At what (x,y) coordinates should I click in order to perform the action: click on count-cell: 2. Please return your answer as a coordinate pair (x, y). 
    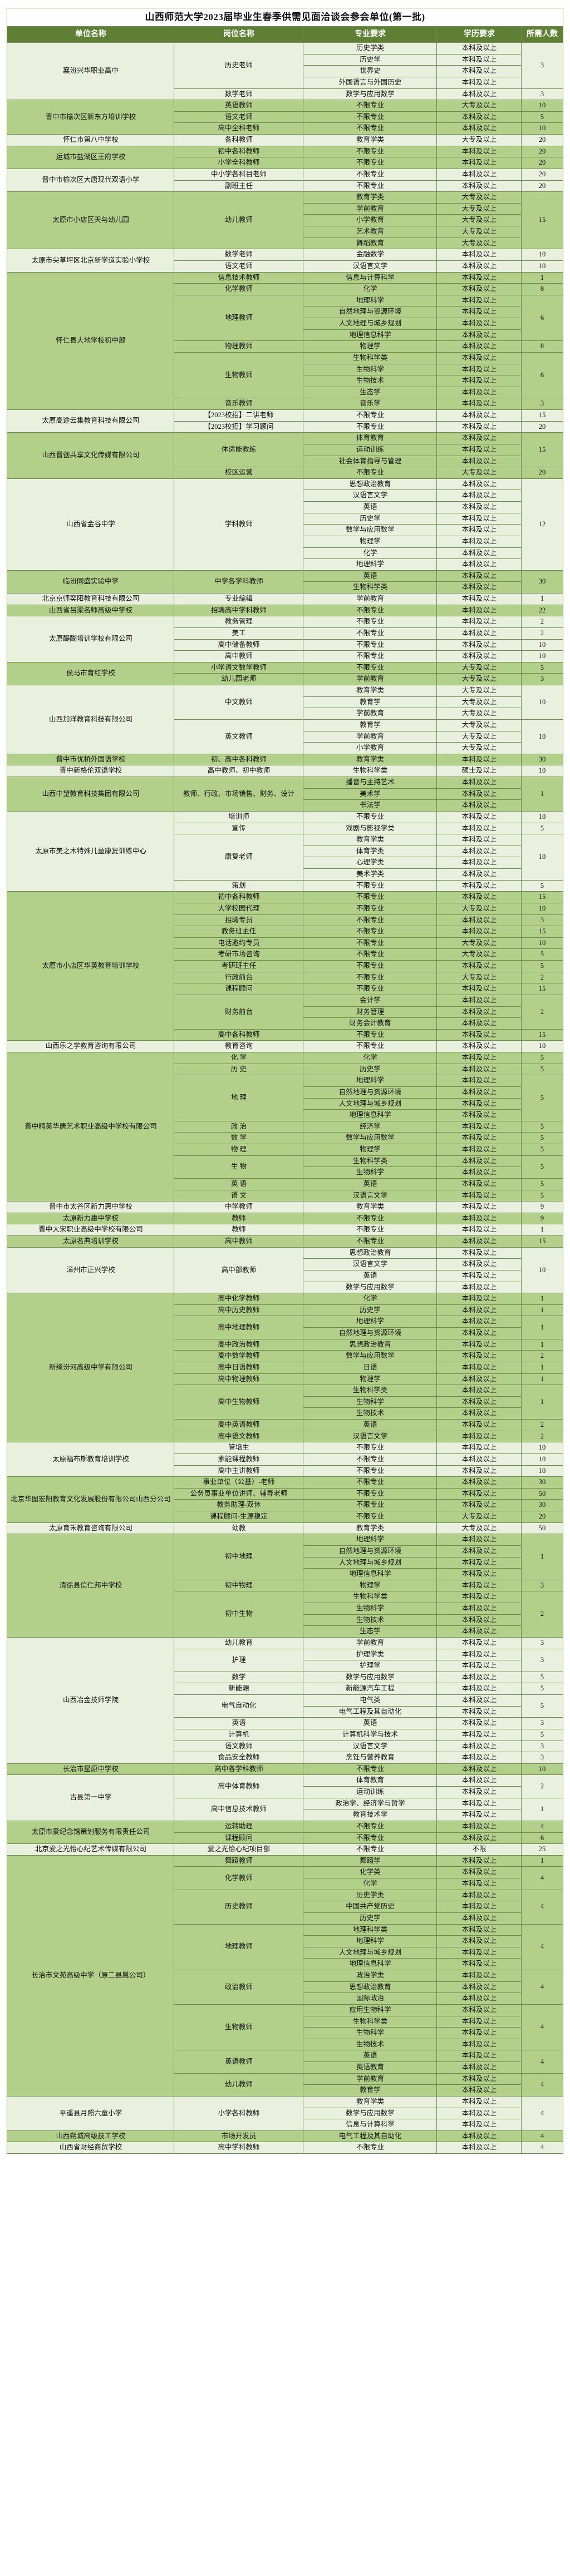
    Looking at the image, I should click on (542, 977).